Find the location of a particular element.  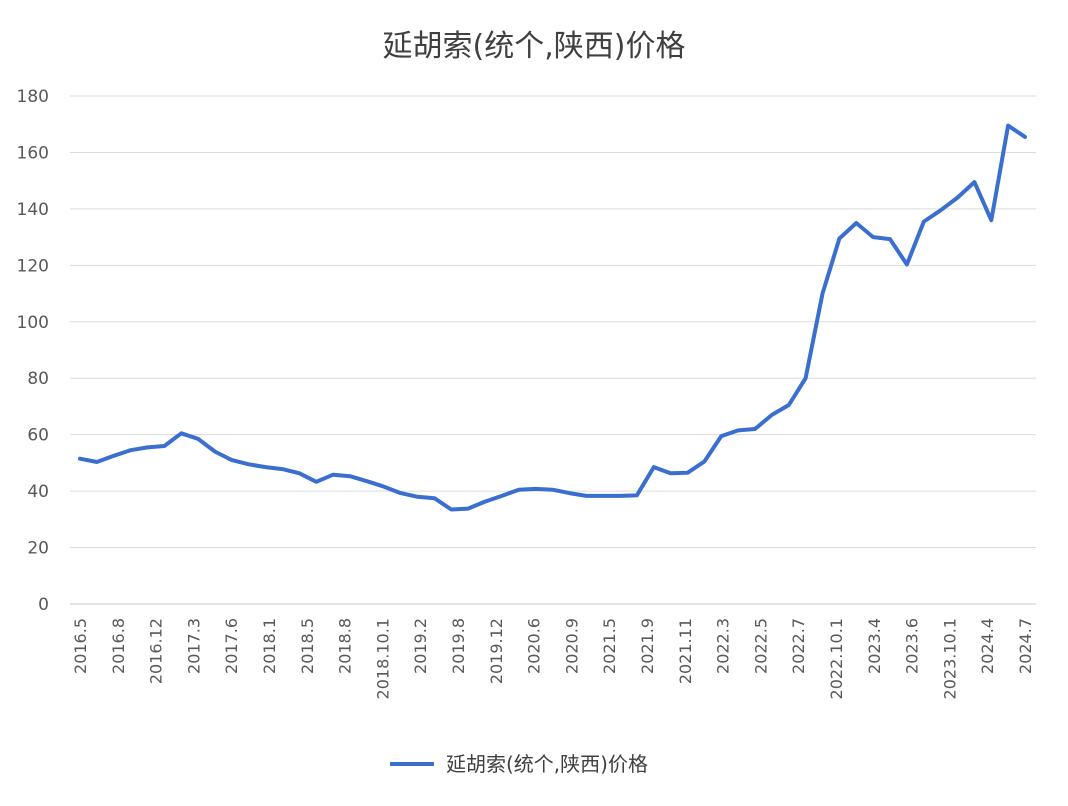

chart-title: 延胡索(统个,陕西)价格 is located at coordinates (534, 46).